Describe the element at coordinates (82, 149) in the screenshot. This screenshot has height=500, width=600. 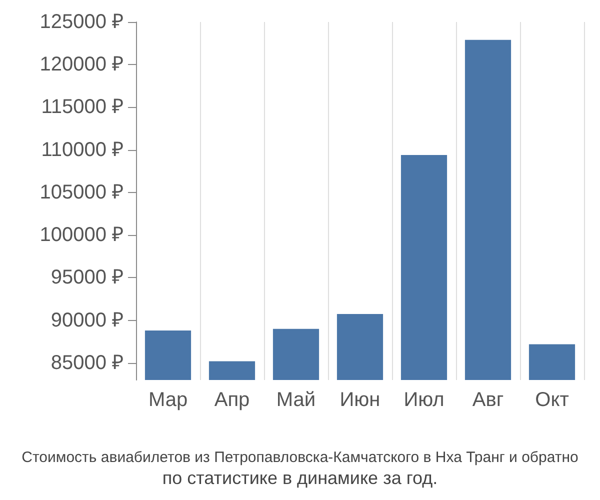
I see `y-tick-label: 110000 ₽` at that location.